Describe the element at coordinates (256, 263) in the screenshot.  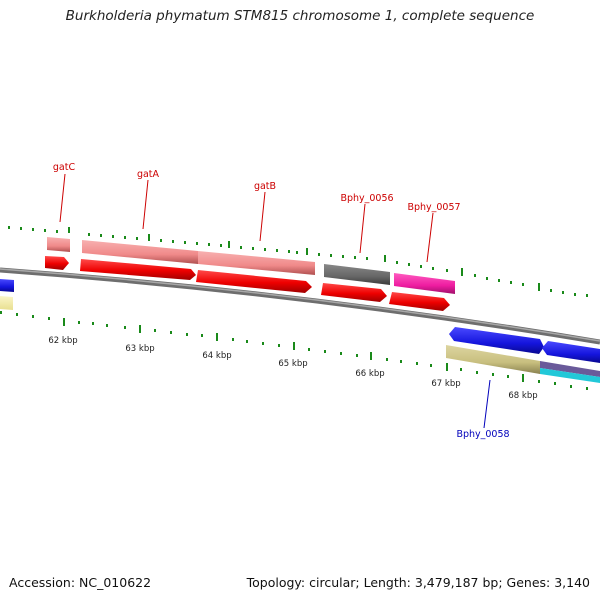
I see `gene-gatB` at that location.